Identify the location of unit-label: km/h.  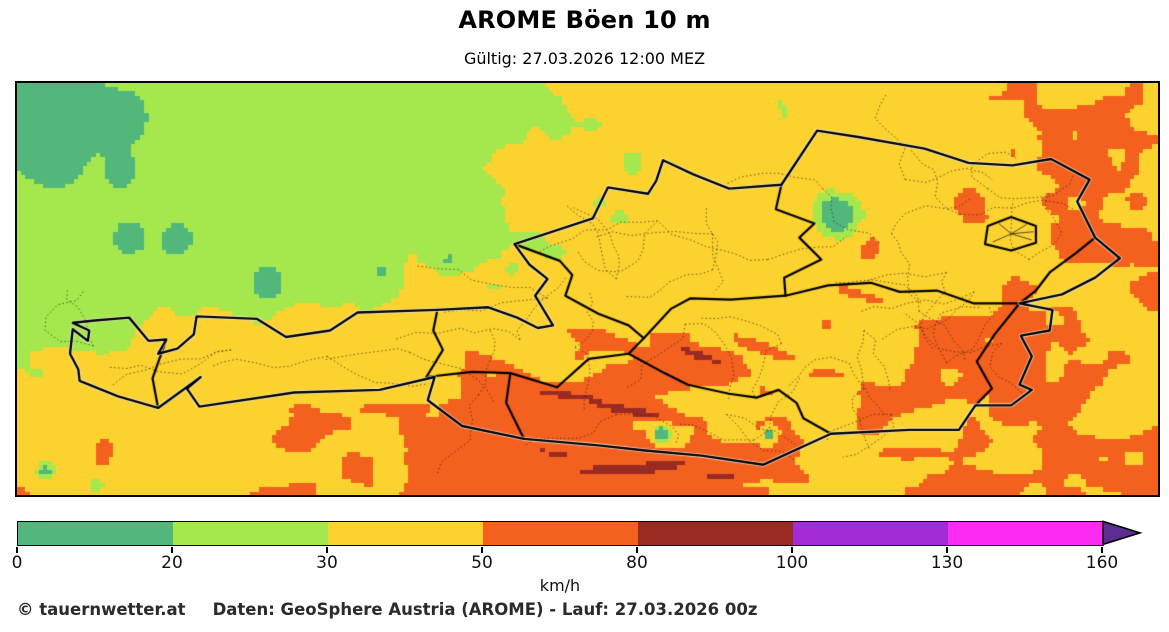
(560, 585).